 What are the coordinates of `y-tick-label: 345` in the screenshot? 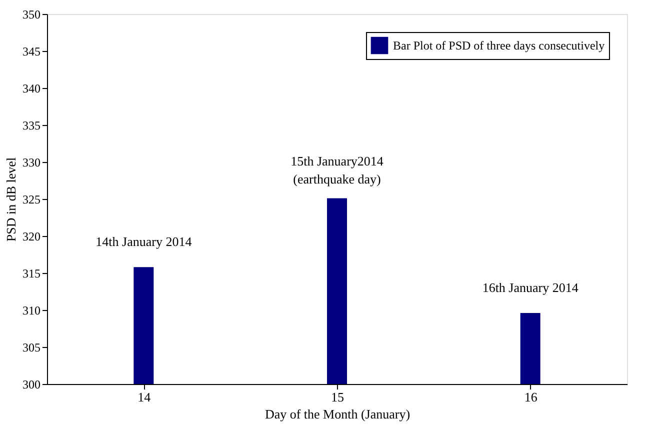 It's located at (31, 51).